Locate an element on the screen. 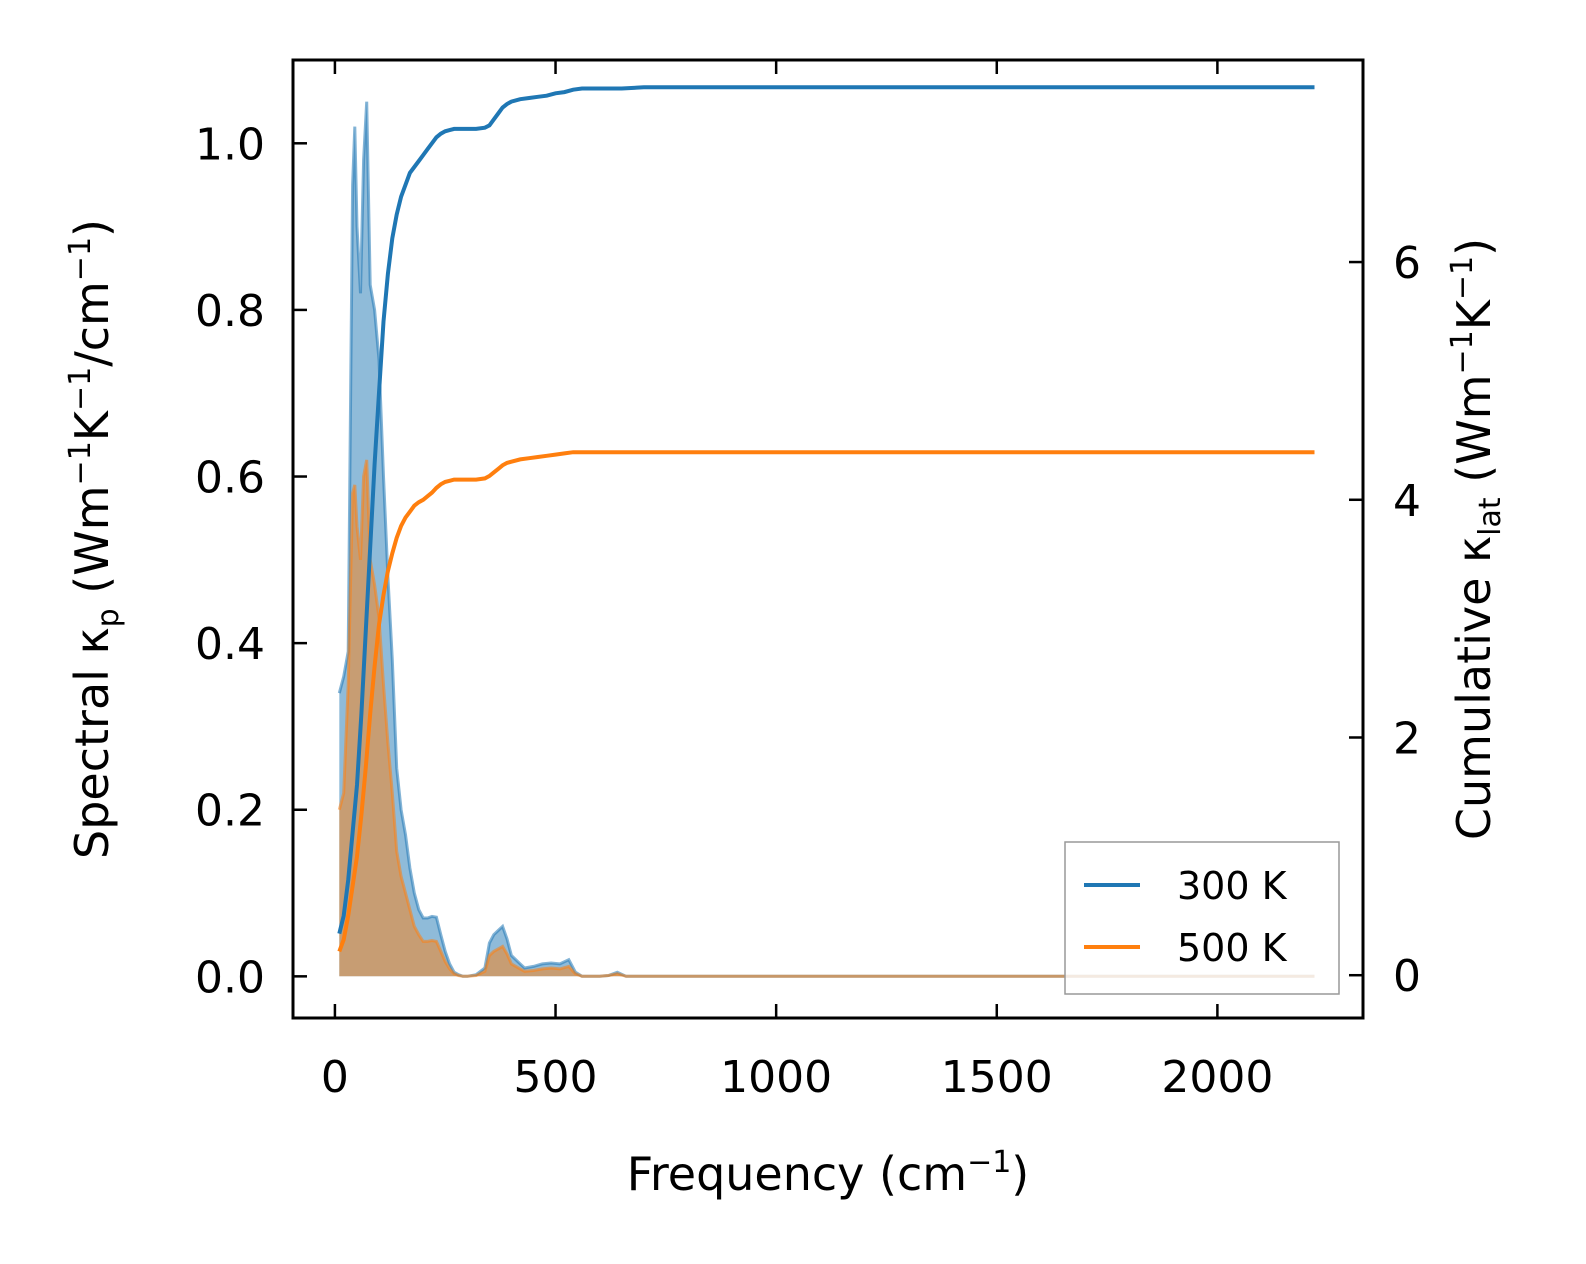  y-left-tick-label: 0.6 is located at coordinates (230, 478).